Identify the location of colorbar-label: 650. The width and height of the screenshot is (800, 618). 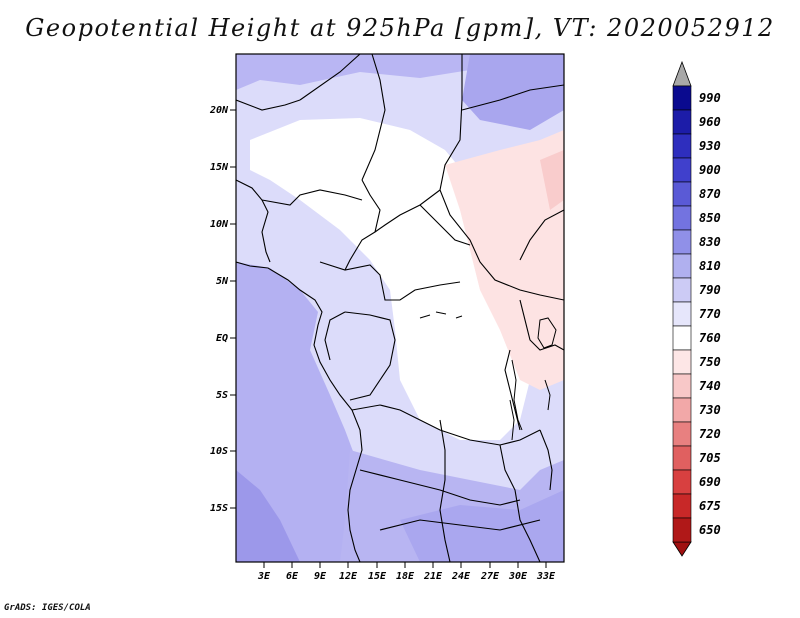
(710, 530).